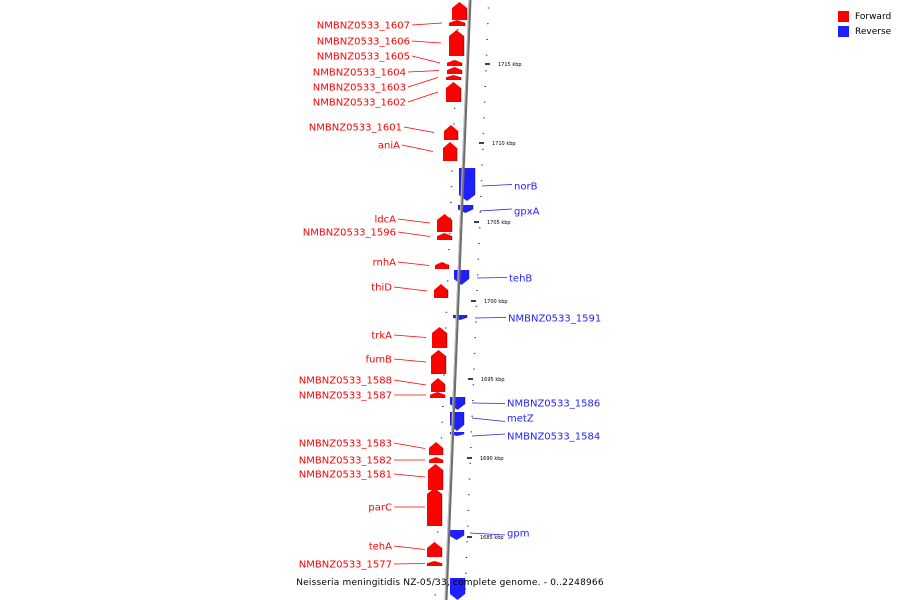 The height and width of the screenshot is (600, 900). What do you see at coordinates (355, 128) in the screenshot?
I see `gene-label: NMBNZ0533_1601` at bounding box center [355, 128].